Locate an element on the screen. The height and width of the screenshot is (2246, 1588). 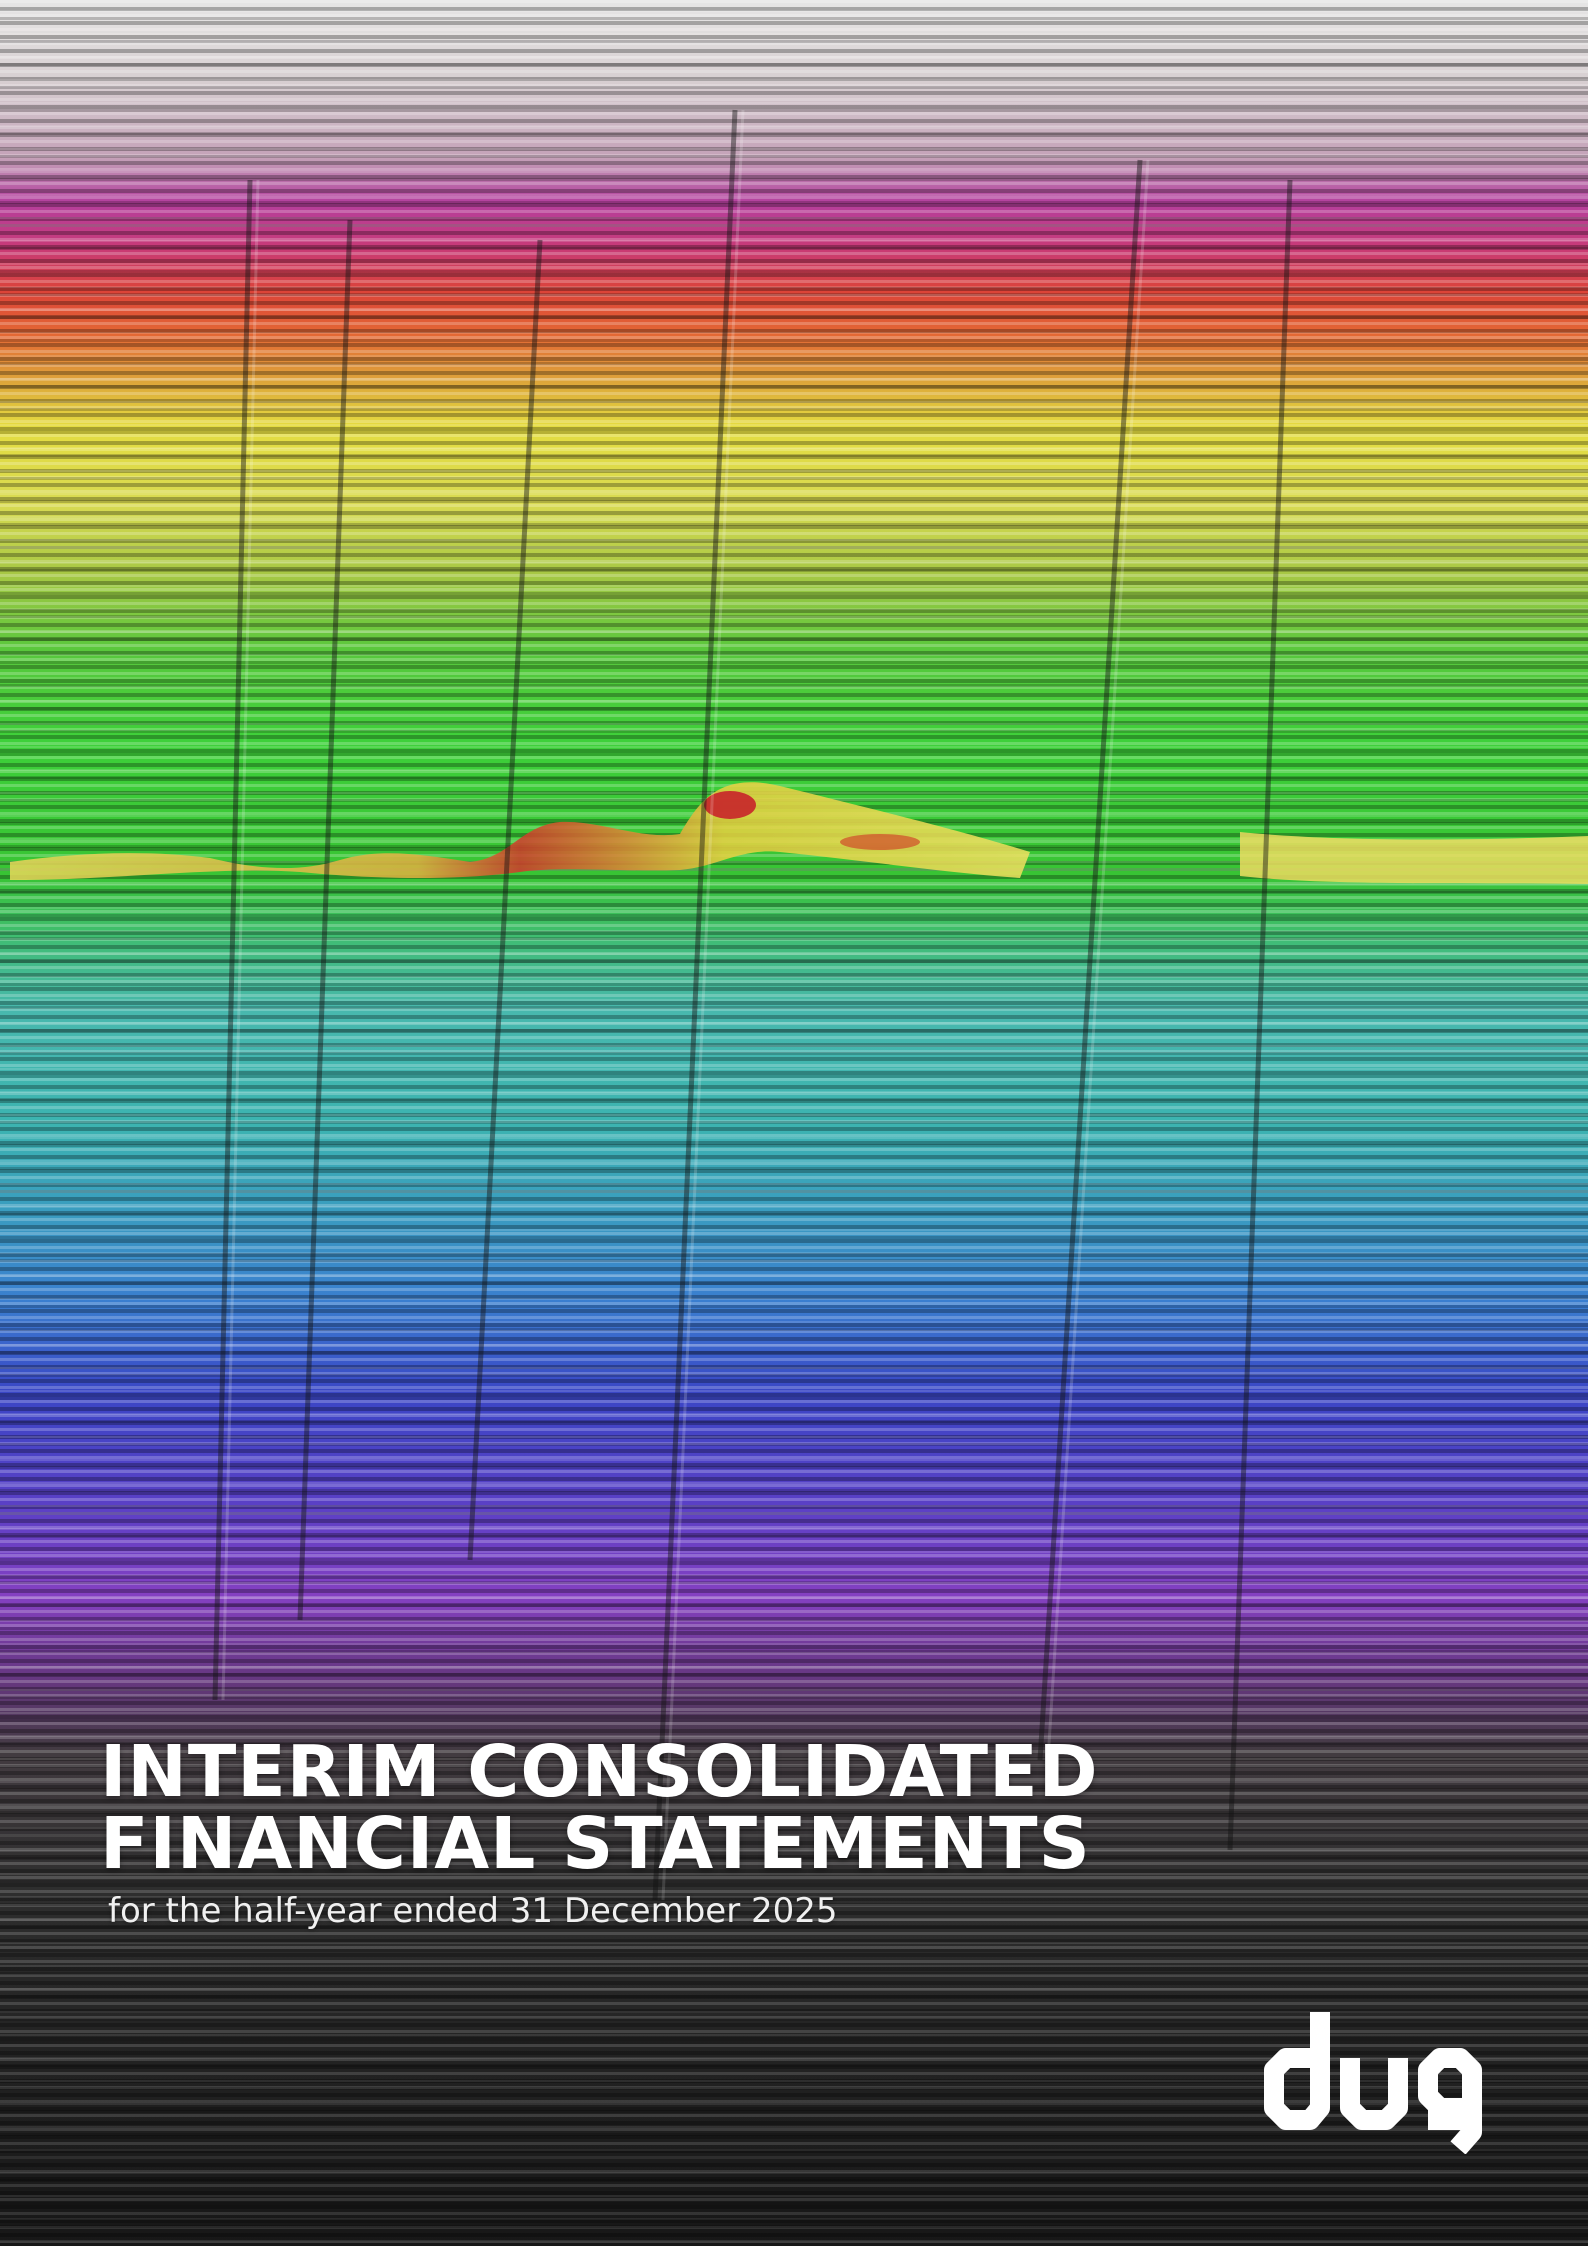
cover-title-line-1: INTERIM CONSOLIDATED is located at coordinates (599, 1771).